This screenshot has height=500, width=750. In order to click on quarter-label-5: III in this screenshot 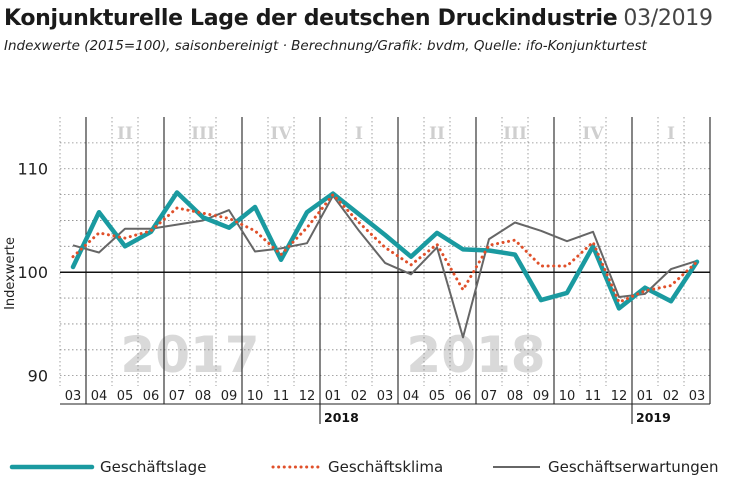, I will do `click(515, 134)`.